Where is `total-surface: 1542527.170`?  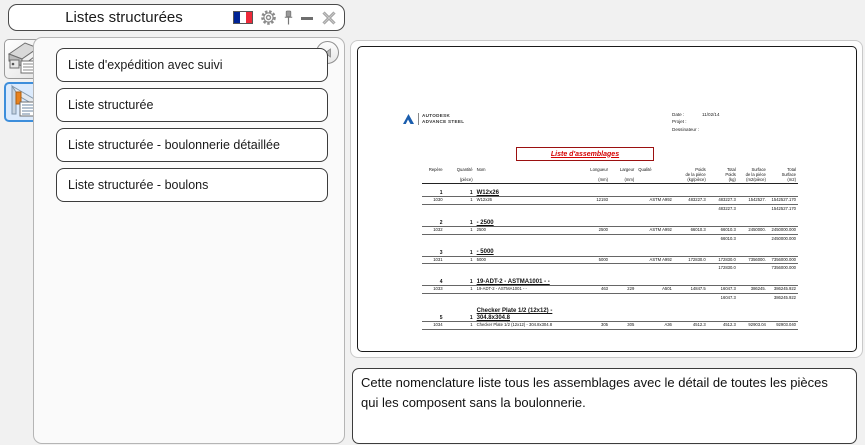
total-surface: 1542527.170 is located at coordinates (783, 208).